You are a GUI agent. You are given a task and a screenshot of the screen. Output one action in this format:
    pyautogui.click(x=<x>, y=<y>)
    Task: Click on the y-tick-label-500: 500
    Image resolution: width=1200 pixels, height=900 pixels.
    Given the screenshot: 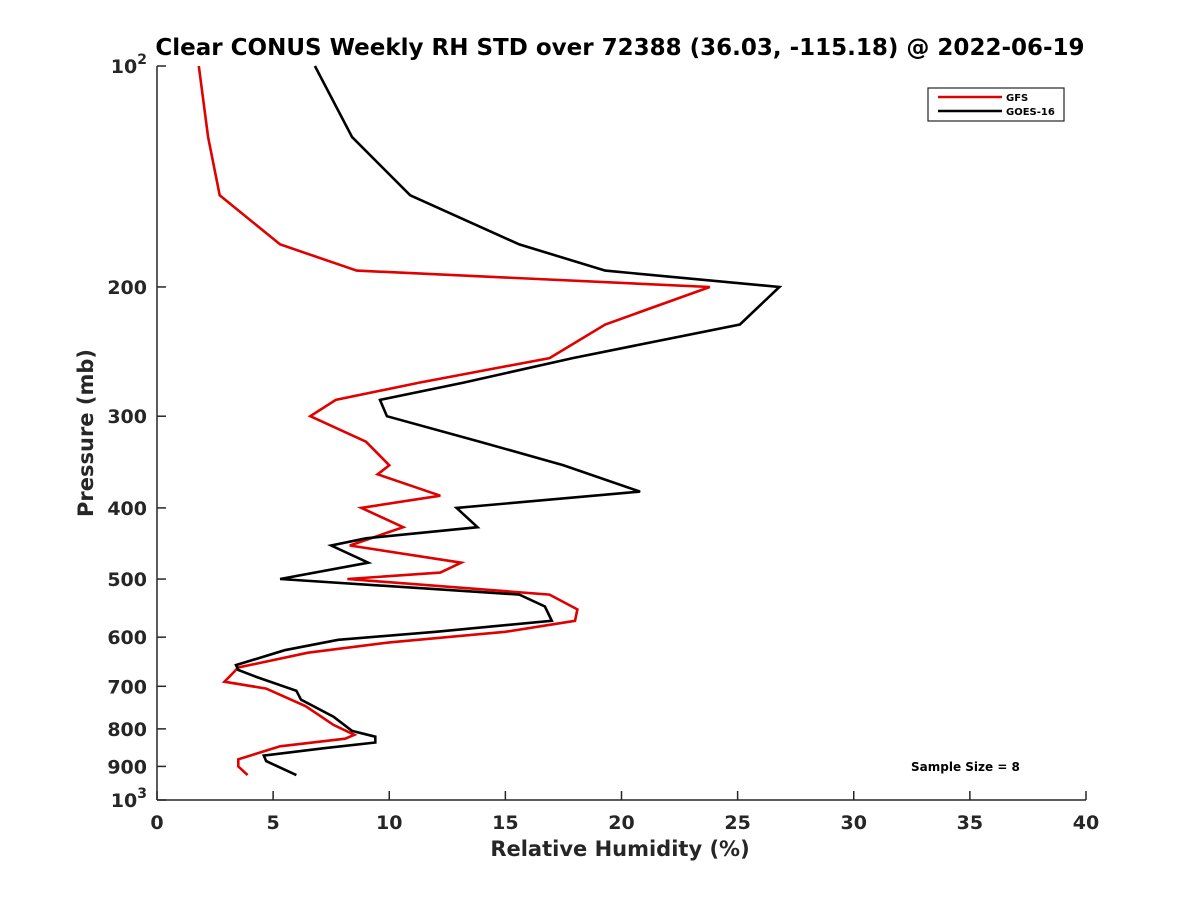 What is the action you would take?
    pyautogui.click(x=127, y=580)
    